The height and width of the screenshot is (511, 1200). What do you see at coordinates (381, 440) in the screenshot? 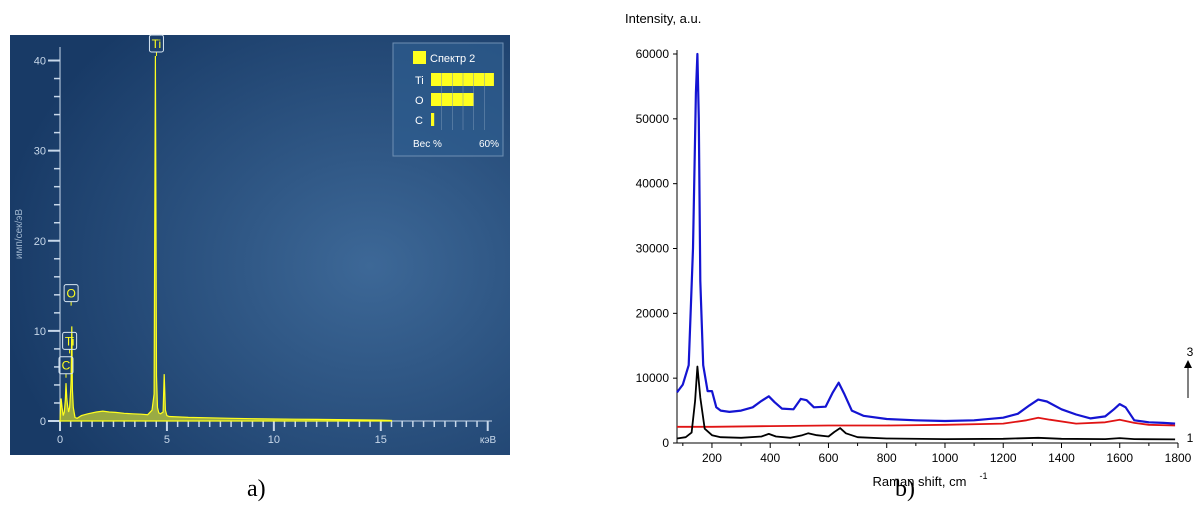
I see `x-tick-label: 15` at bounding box center [381, 440].